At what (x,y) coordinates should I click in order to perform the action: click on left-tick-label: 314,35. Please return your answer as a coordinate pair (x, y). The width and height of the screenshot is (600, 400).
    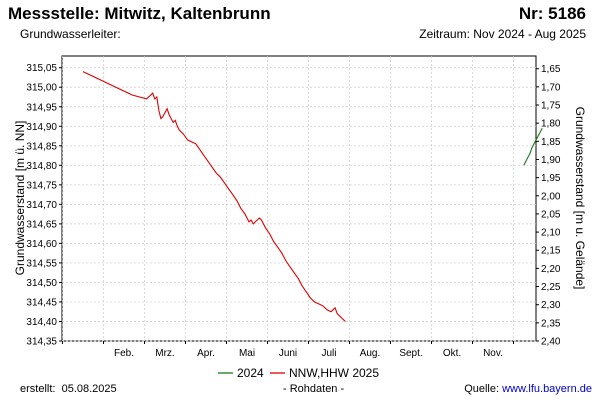
    Looking at the image, I should click on (41, 342).